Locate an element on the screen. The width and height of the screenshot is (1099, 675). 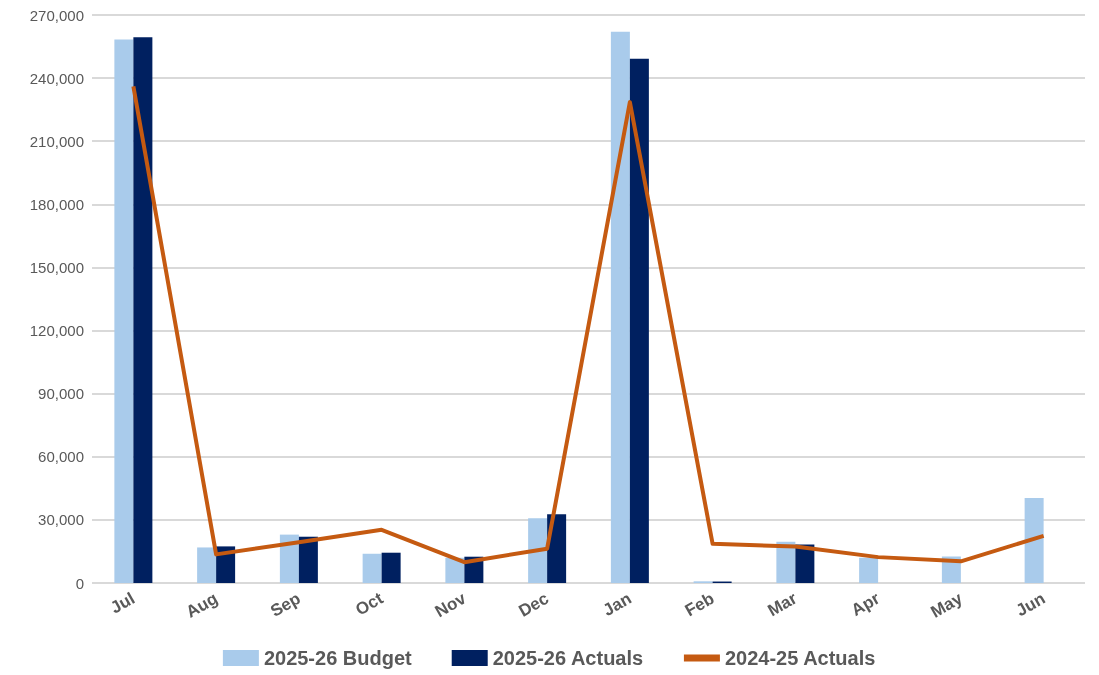
x-tick-label: May is located at coordinates (947, 605).